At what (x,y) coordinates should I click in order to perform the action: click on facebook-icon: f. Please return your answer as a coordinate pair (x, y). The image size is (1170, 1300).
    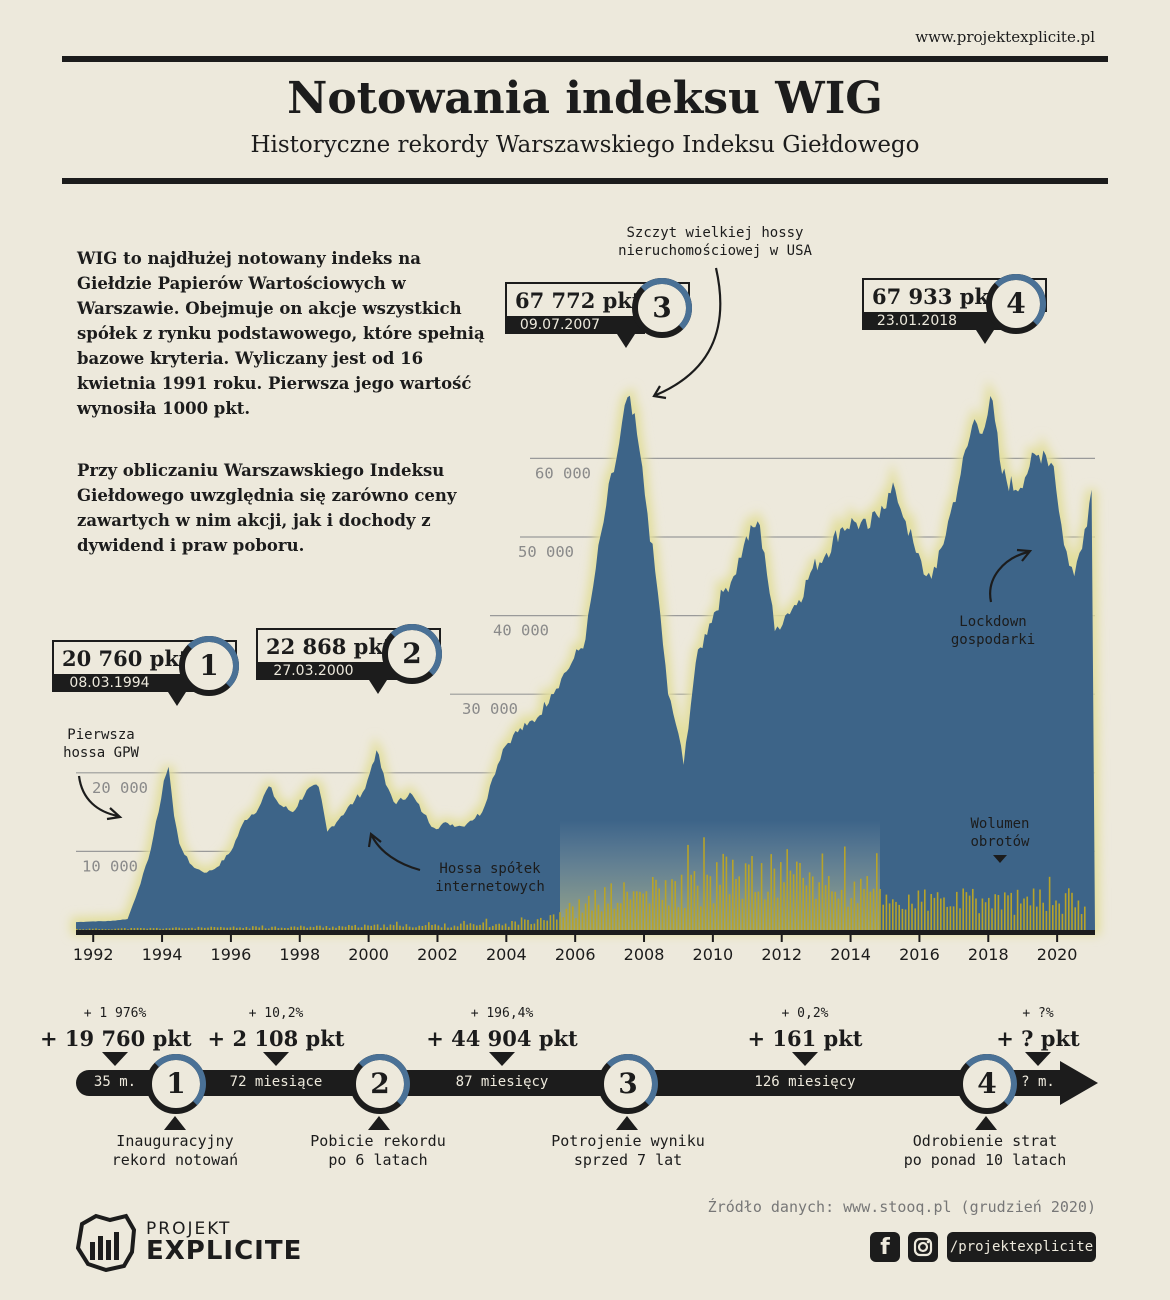
    Looking at the image, I should click on (885, 1247).